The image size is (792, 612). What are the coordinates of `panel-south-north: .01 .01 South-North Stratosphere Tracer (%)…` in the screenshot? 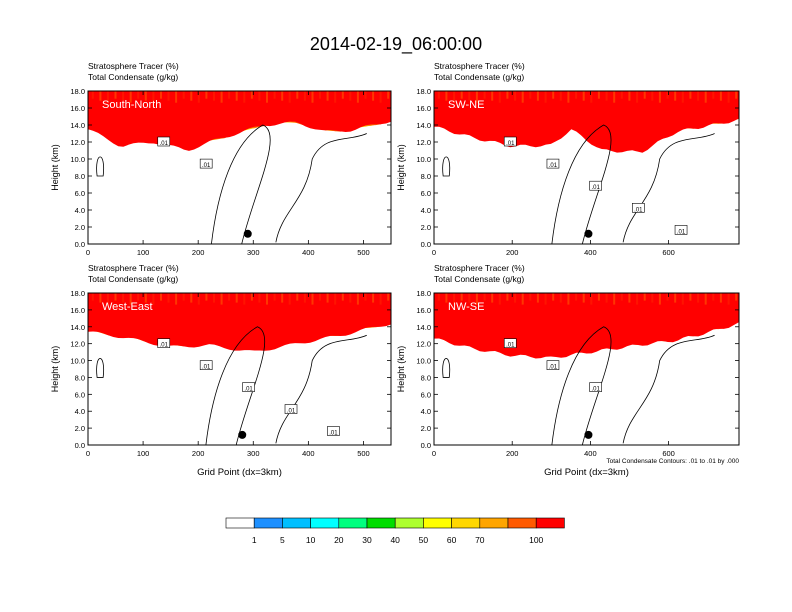 It's located at (221, 159).